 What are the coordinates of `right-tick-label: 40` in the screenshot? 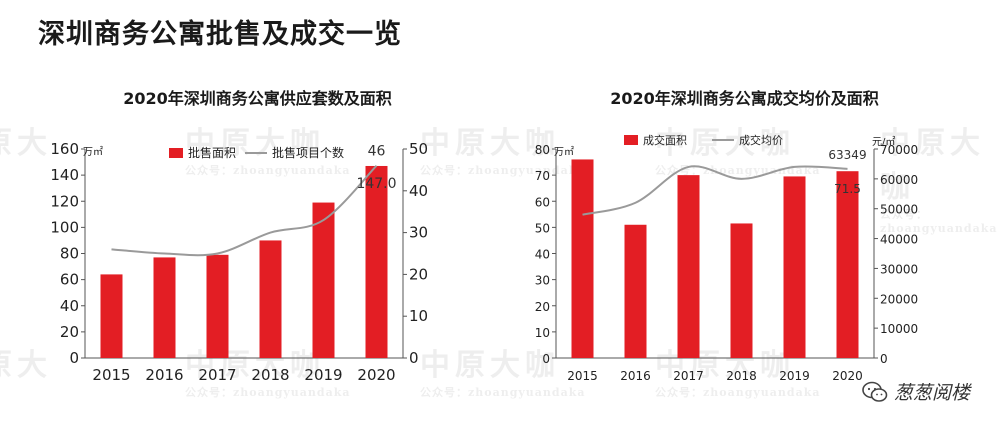 It's located at (418, 191).